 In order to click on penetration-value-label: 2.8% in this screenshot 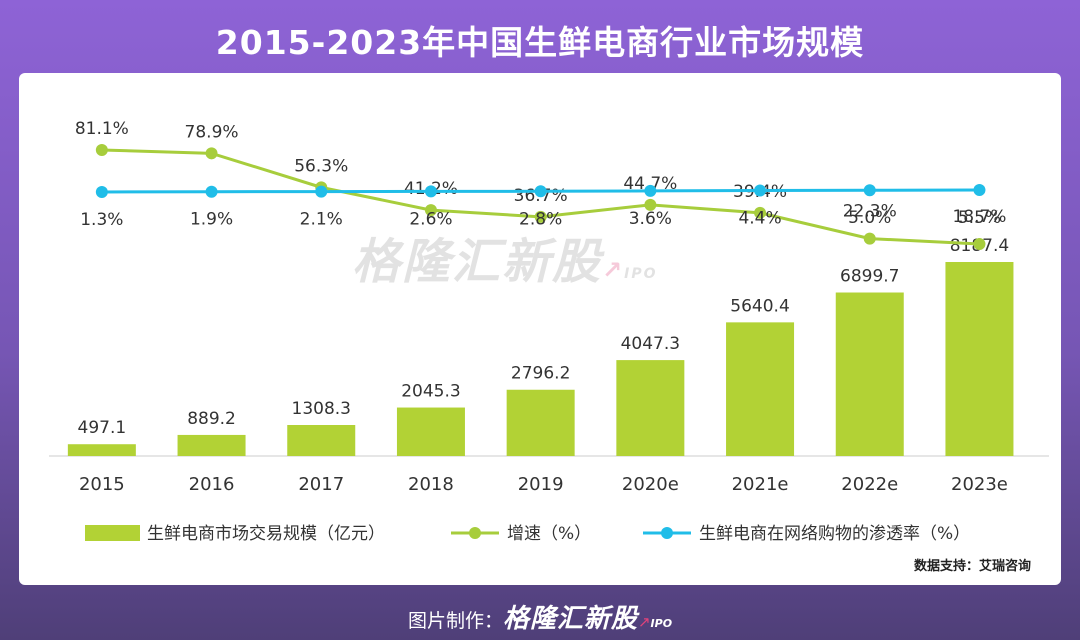, I will do `click(540, 219)`.